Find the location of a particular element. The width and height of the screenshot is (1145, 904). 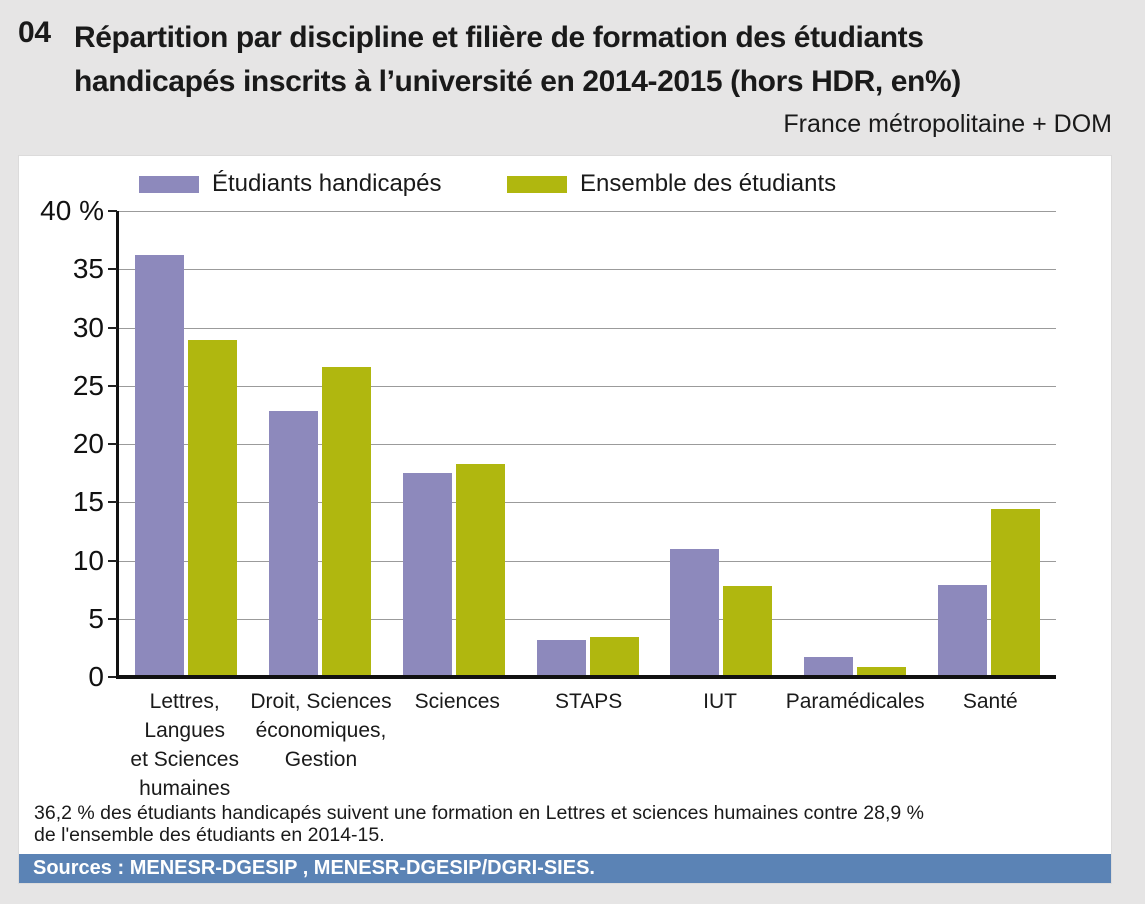

y-tick-label: 25 is located at coordinates (88, 385).